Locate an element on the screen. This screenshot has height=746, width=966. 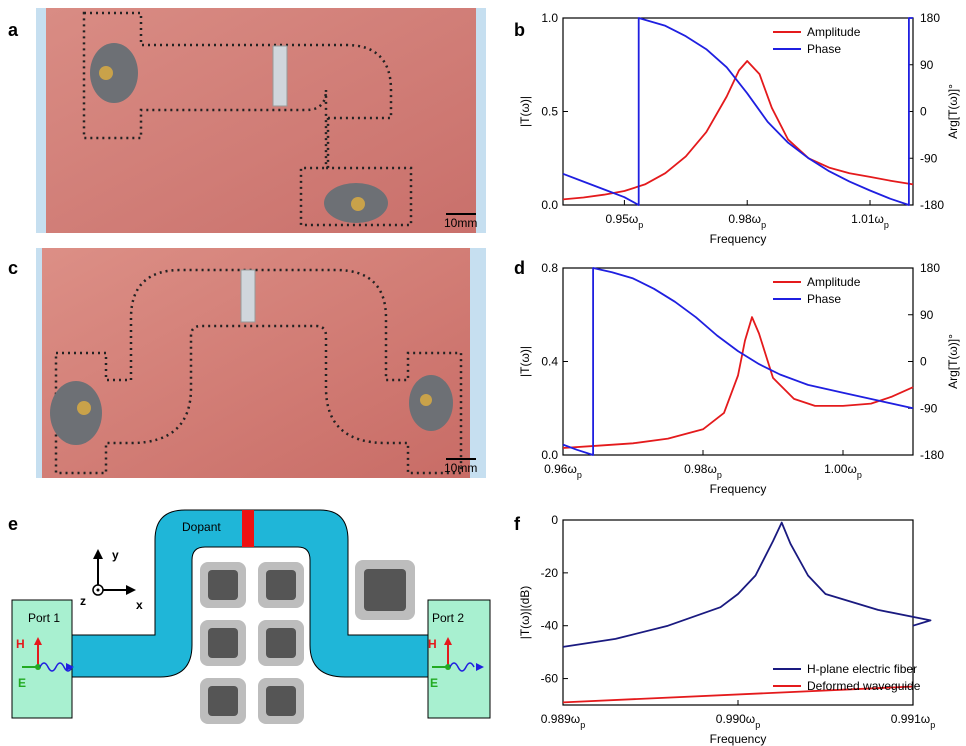
field-icon-port2: H E is located at coordinates (456, 663).